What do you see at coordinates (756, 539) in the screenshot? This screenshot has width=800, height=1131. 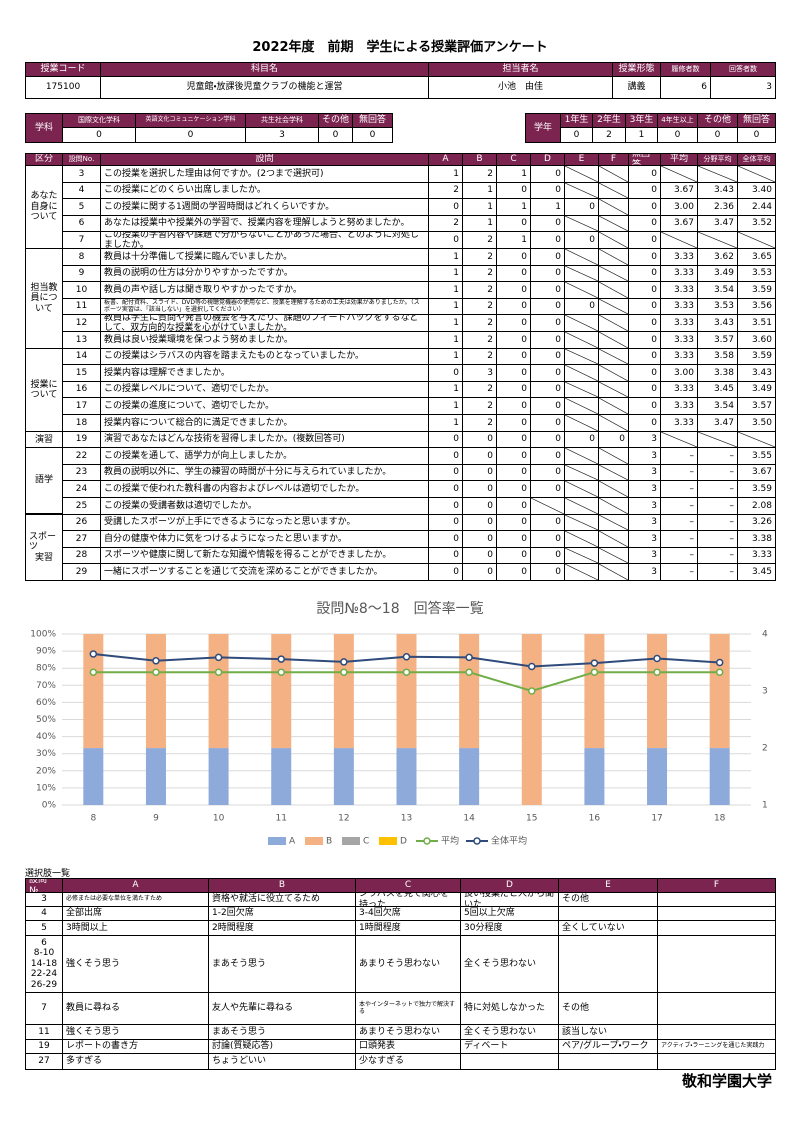 I see `overall-avg: 3.38` at bounding box center [756, 539].